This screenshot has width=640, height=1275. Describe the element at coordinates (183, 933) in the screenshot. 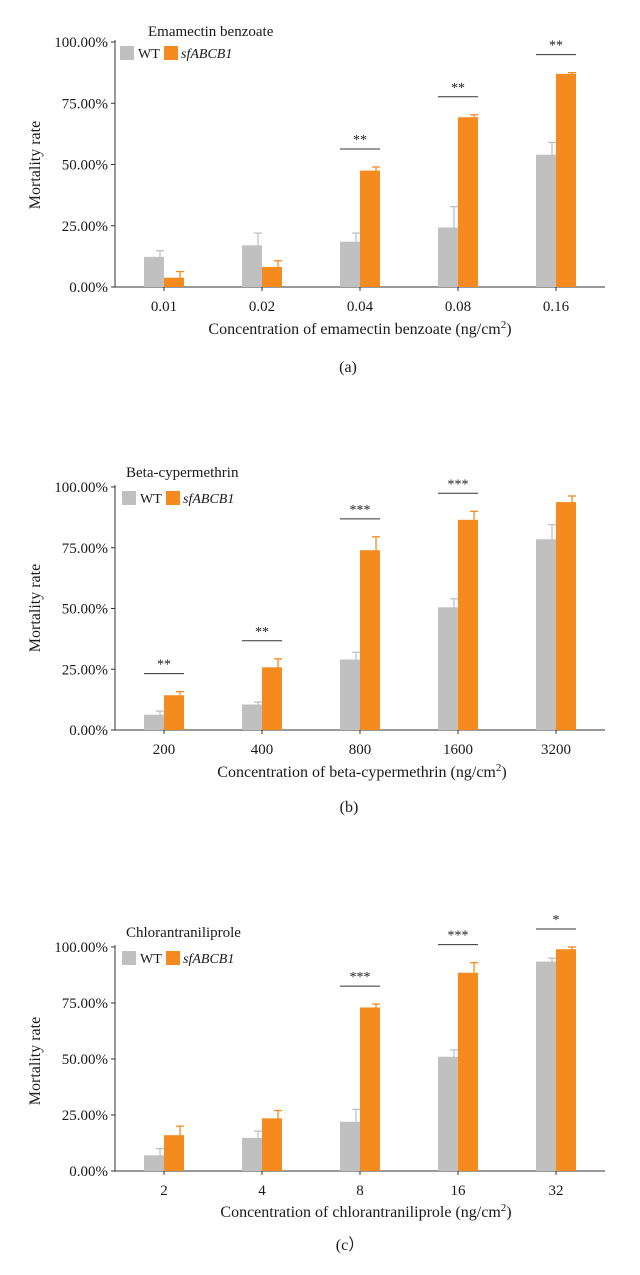

I see `chart-title: Chlorantraniliprole` at that location.